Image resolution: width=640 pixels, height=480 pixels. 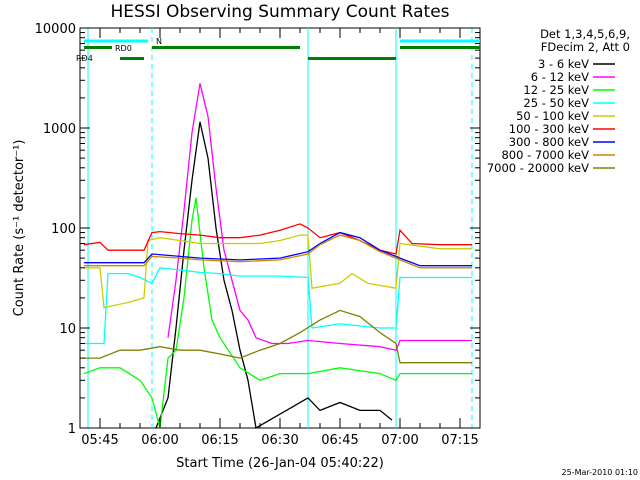 What do you see at coordinates (399, 440) in the screenshot?
I see `x-tick-label-5: 07:00` at bounding box center [399, 440].